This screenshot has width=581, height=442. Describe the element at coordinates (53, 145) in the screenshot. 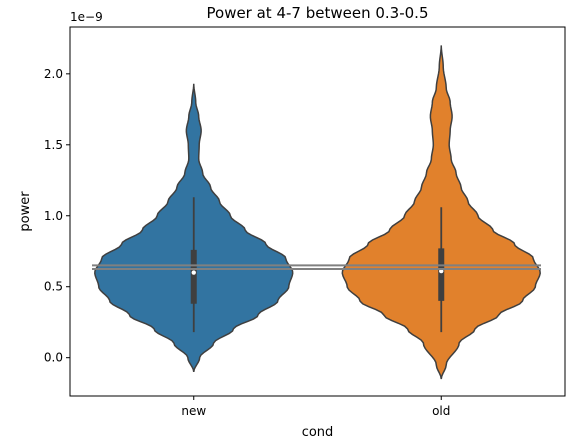

I see `y-tick-label: 1.5` at that location.